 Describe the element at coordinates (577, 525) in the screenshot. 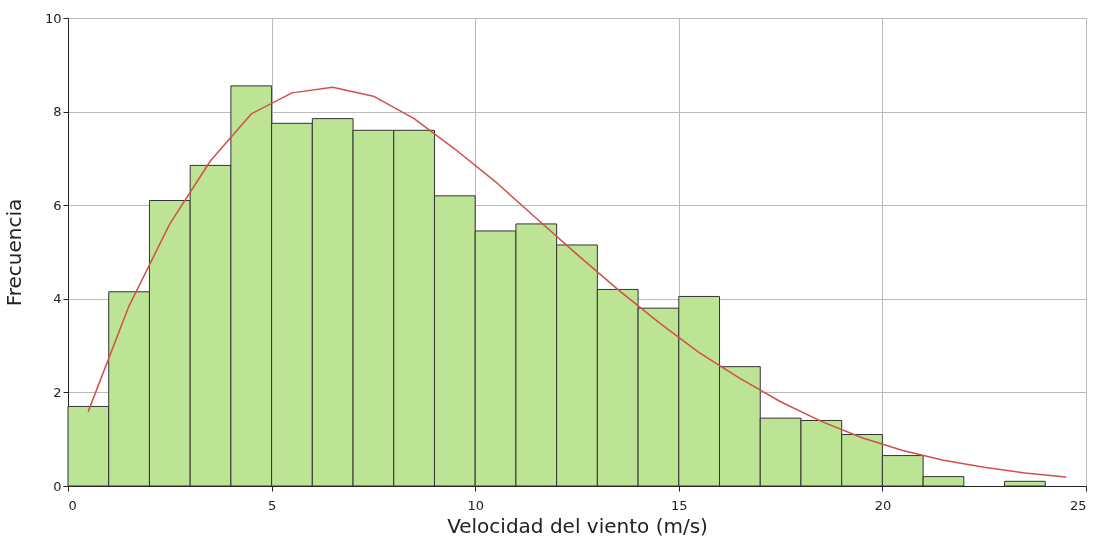

I see `x-axis-title: Velocidad del viento (m/s)` at that location.